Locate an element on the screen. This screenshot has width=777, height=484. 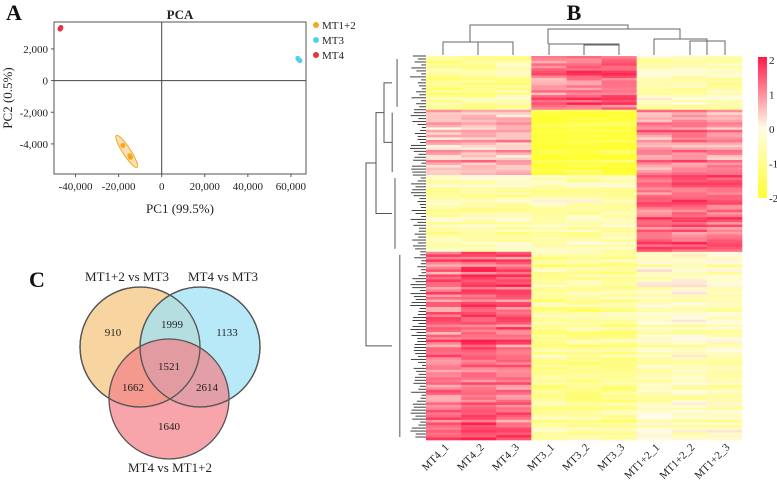
colorbar-tick-label: 0 is located at coordinates (772, 130).